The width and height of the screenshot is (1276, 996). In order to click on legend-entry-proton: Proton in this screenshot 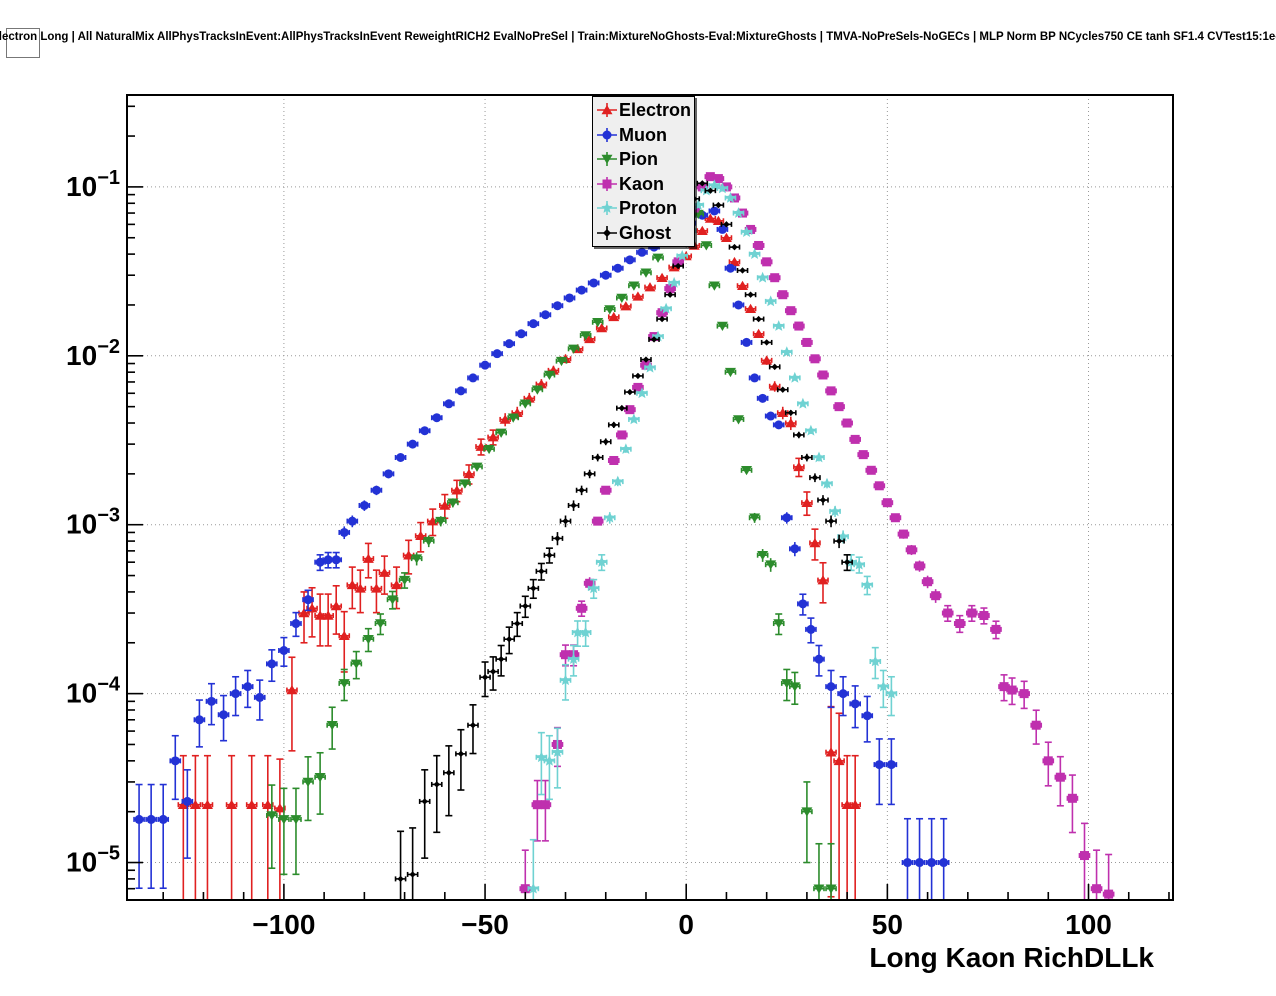, I will do `click(643, 208)`.